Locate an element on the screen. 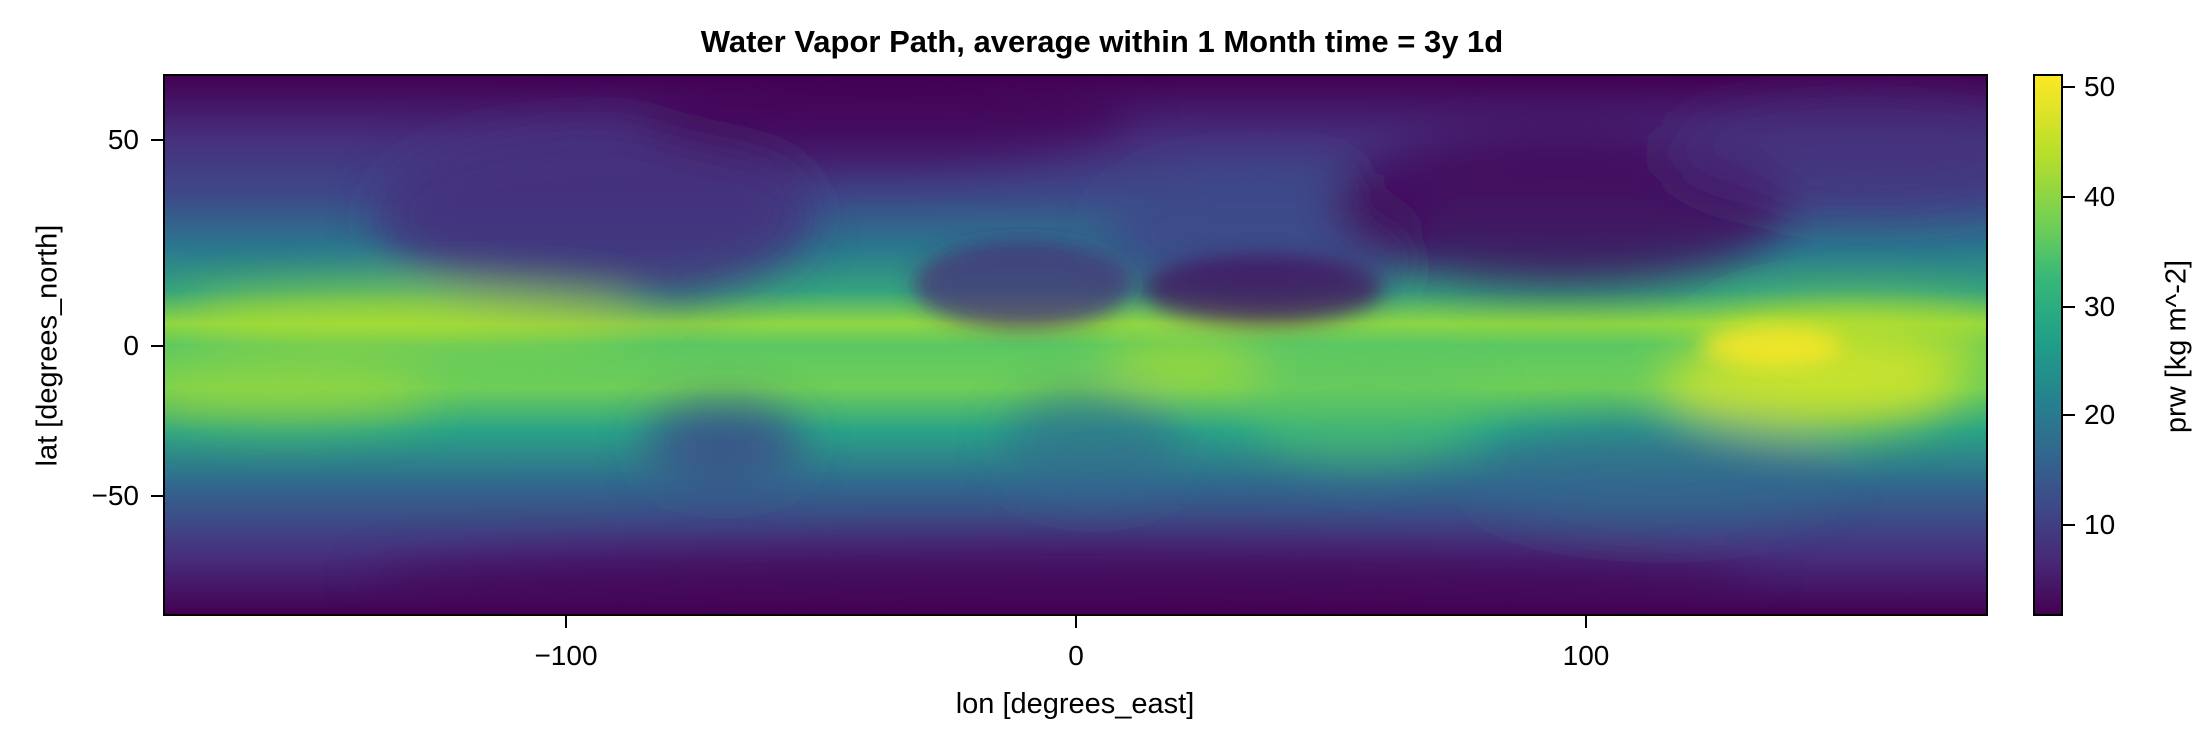  x-tick-label: 100 is located at coordinates (1586, 655).